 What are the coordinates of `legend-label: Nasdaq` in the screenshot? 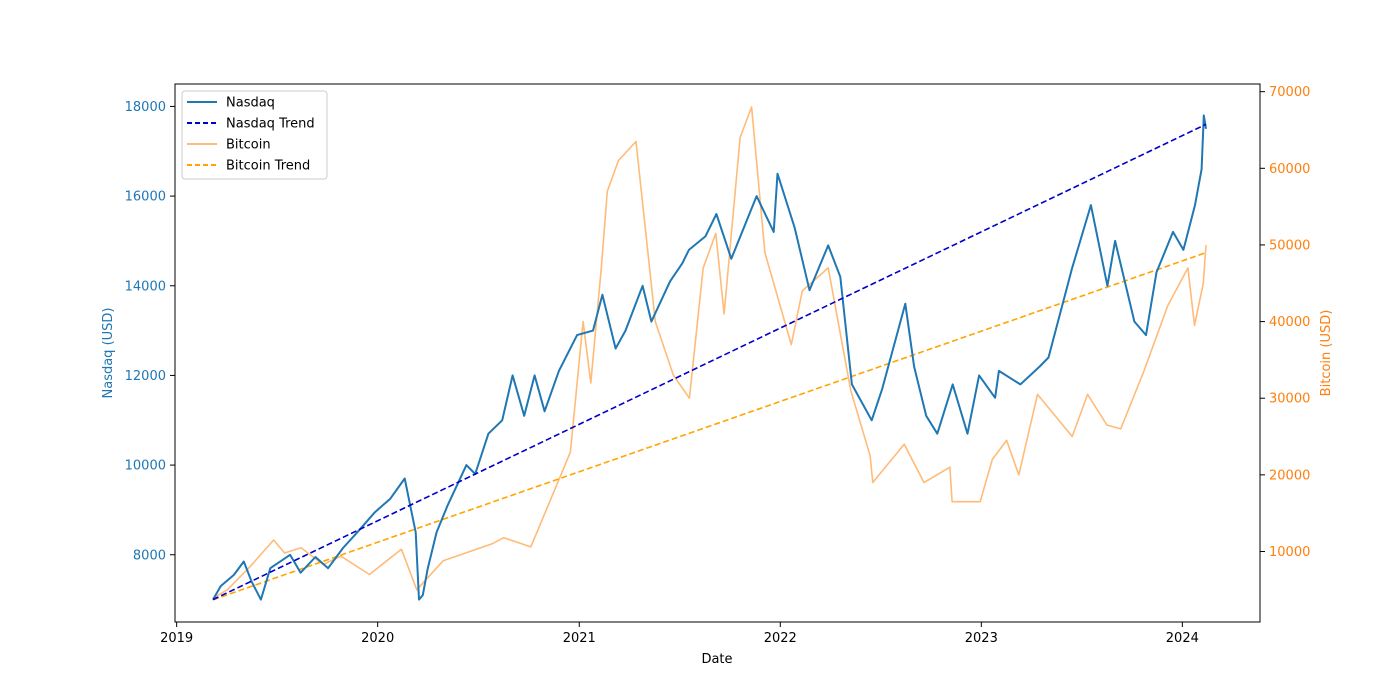 It's located at (250, 103).